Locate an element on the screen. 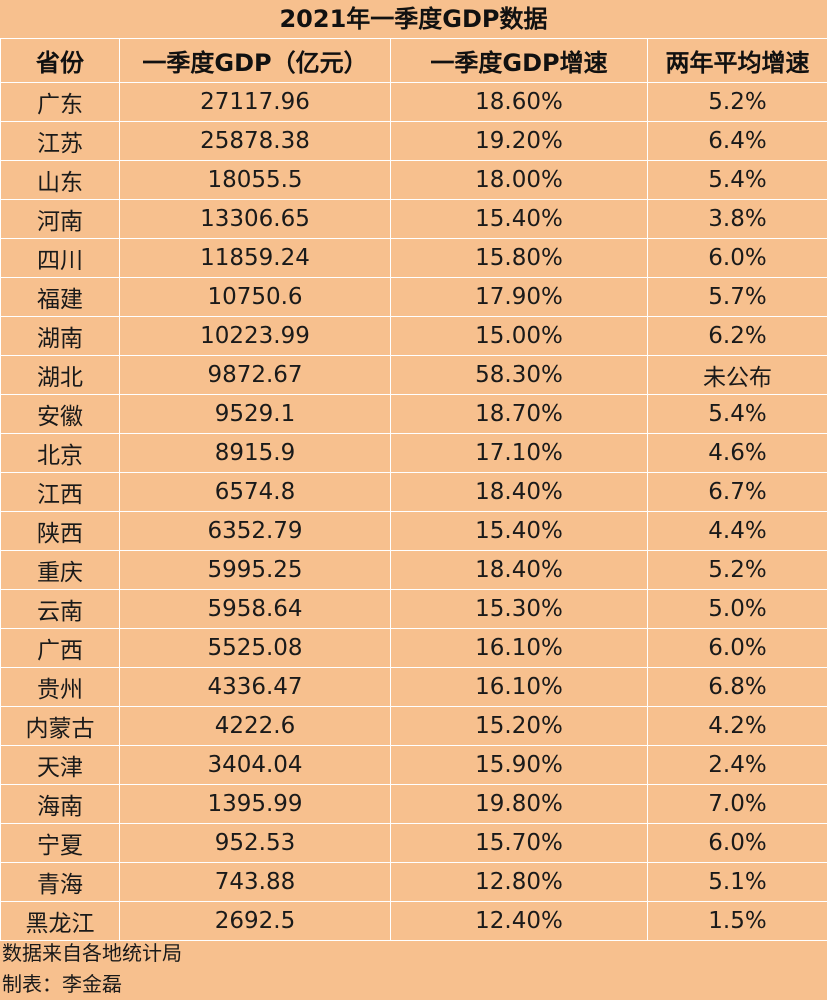 Image resolution: width=827 pixels, height=1000 pixels. table-row: 海南 1395.99 19.80% 7.0% is located at coordinates (413, 804).